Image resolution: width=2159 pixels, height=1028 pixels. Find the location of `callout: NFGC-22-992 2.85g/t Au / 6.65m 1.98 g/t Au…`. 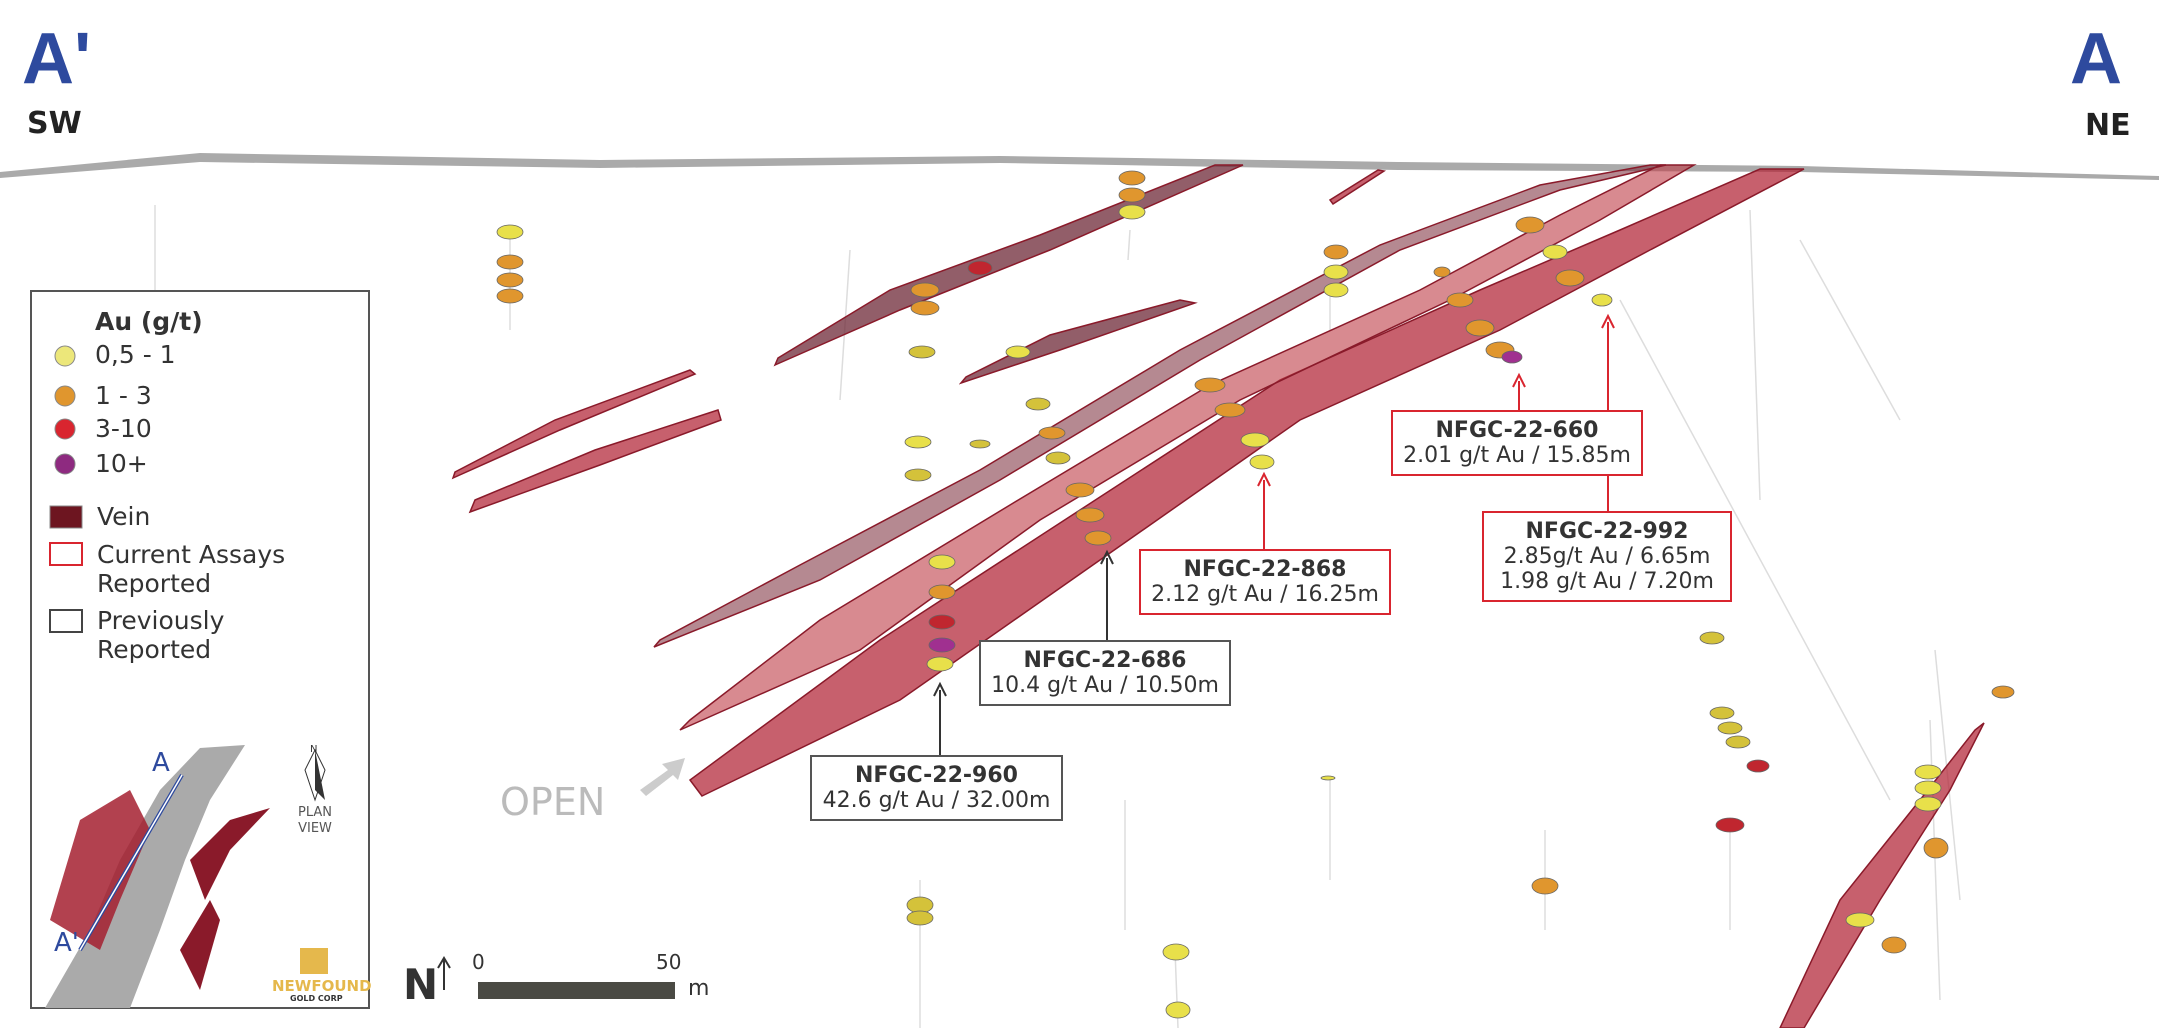

callout: NFGC-22-992 2.85g/t Au / 6.65m 1.98 g/t Au… is located at coordinates (1607, 556).